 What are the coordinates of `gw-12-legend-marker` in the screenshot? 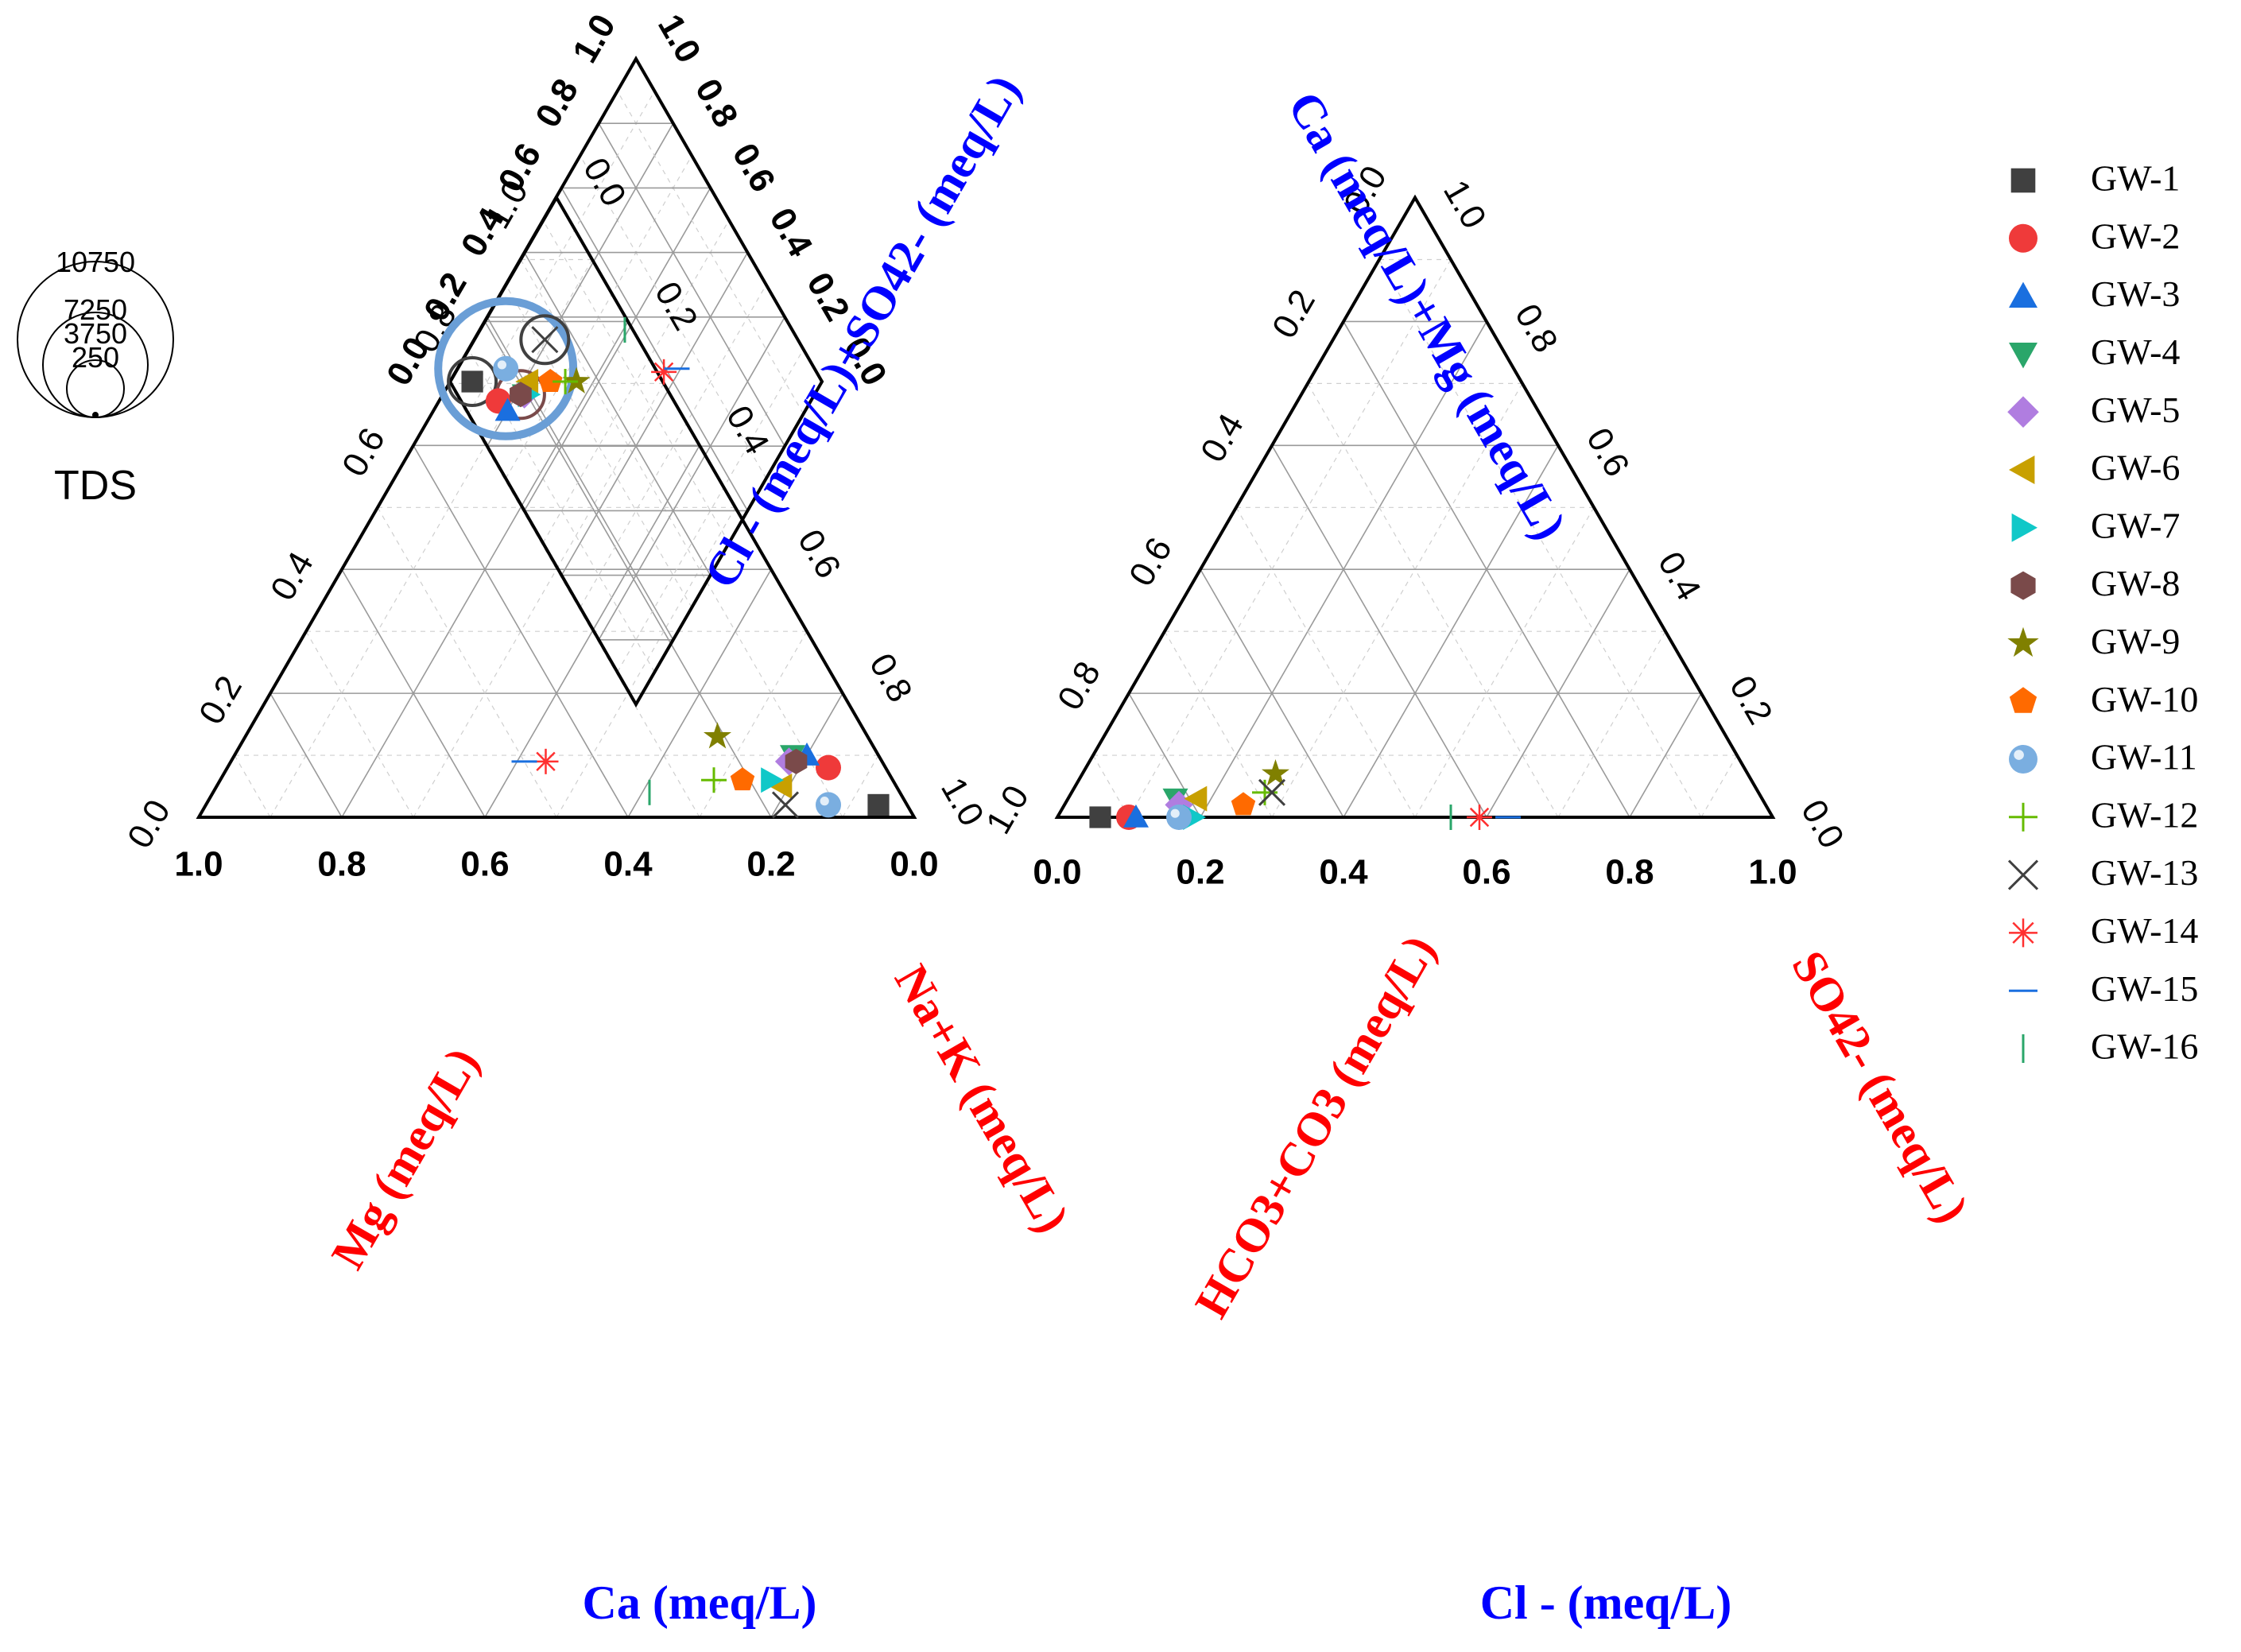 It's located at (2023, 817).